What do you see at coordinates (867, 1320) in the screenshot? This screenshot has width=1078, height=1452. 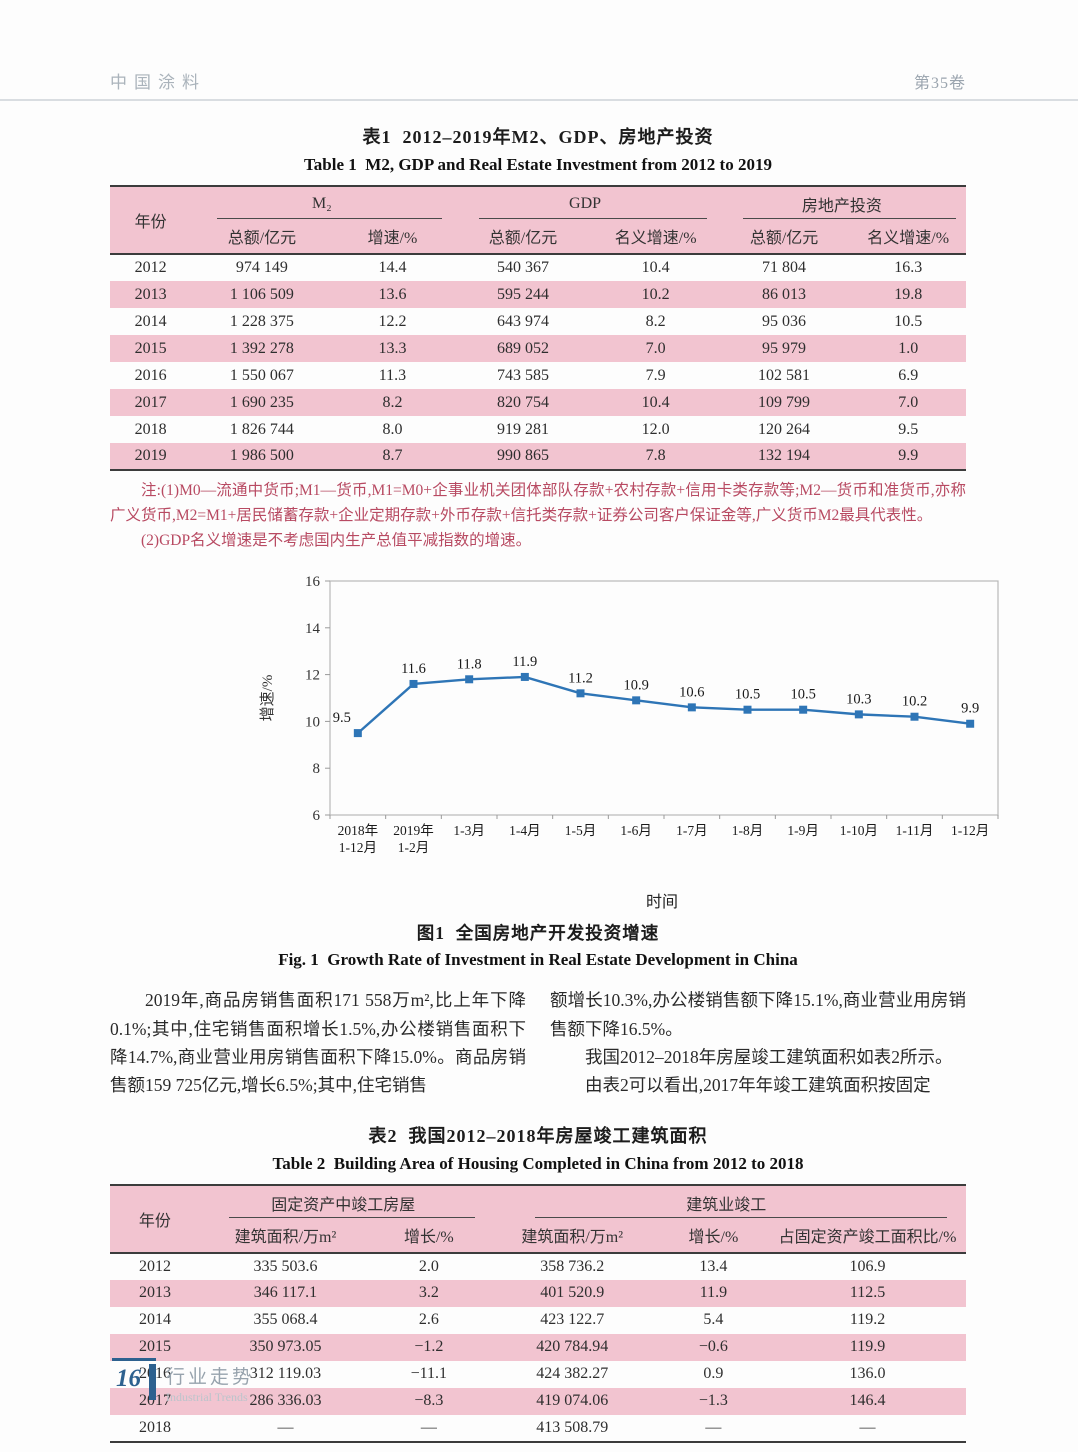 I see `table-cell: 119.2` at bounding box center [867, 1320].